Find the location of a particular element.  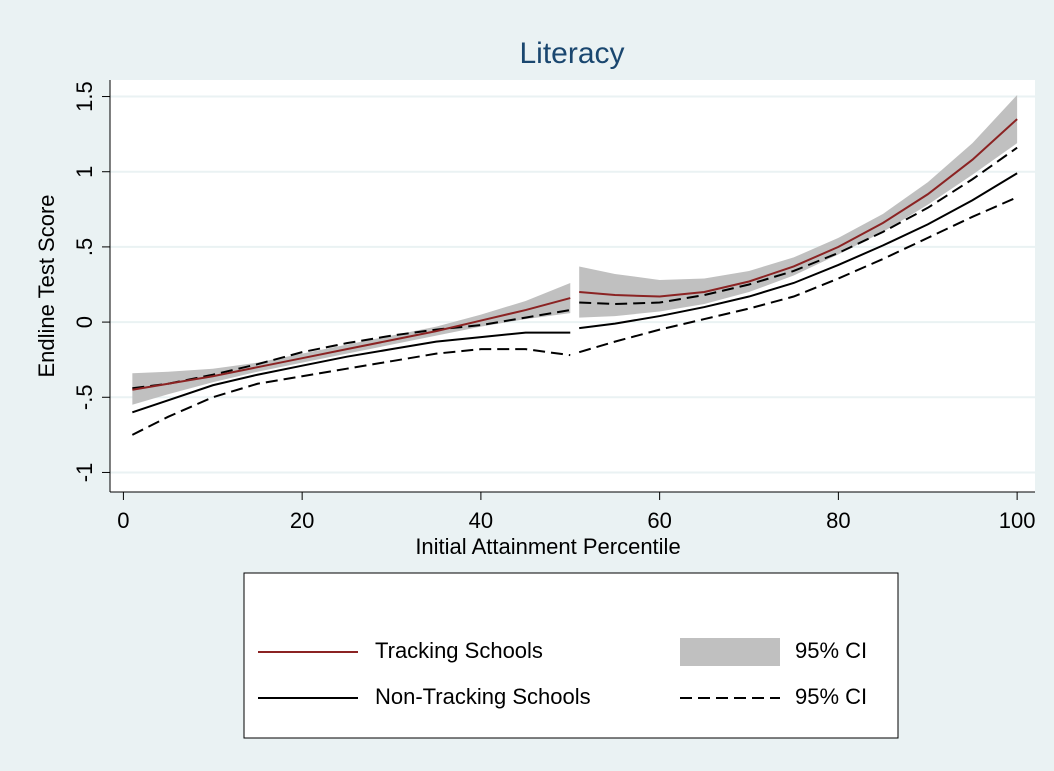

x-tick-label: 100 is located at coordinates (1017, 520).